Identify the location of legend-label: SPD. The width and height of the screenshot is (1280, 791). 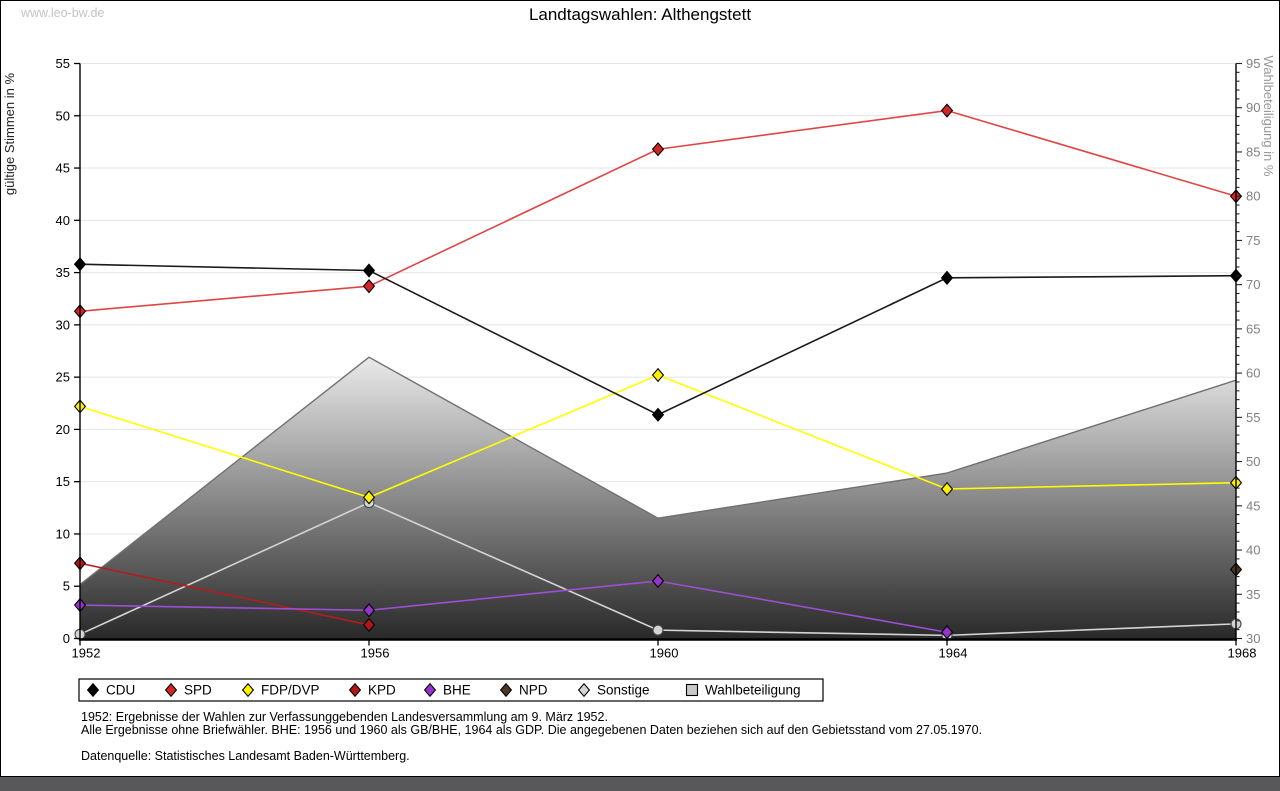
(198, 690).